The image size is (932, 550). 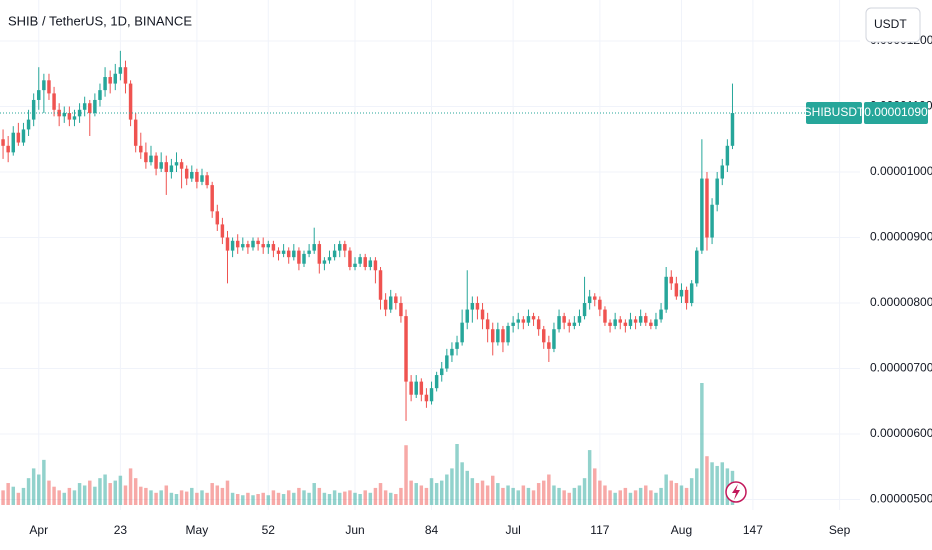 I want to click on price-tag, so click(x=896, y=113).